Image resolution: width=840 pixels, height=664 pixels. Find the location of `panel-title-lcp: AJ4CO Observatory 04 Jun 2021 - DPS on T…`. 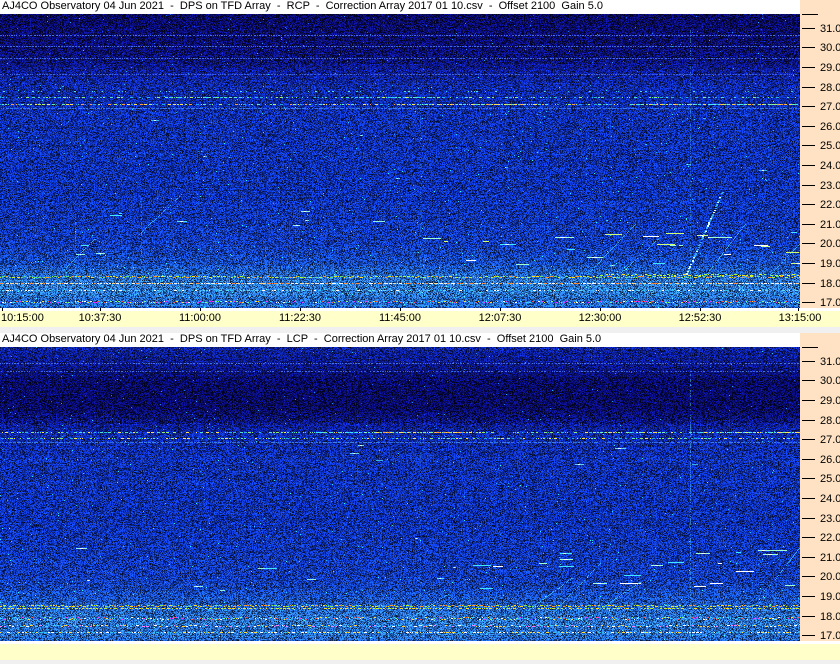

panel-title-lcp: AJ4CO Observatory 04 Jun 2021 - DPS on T… is located at coordinates (400, 340).